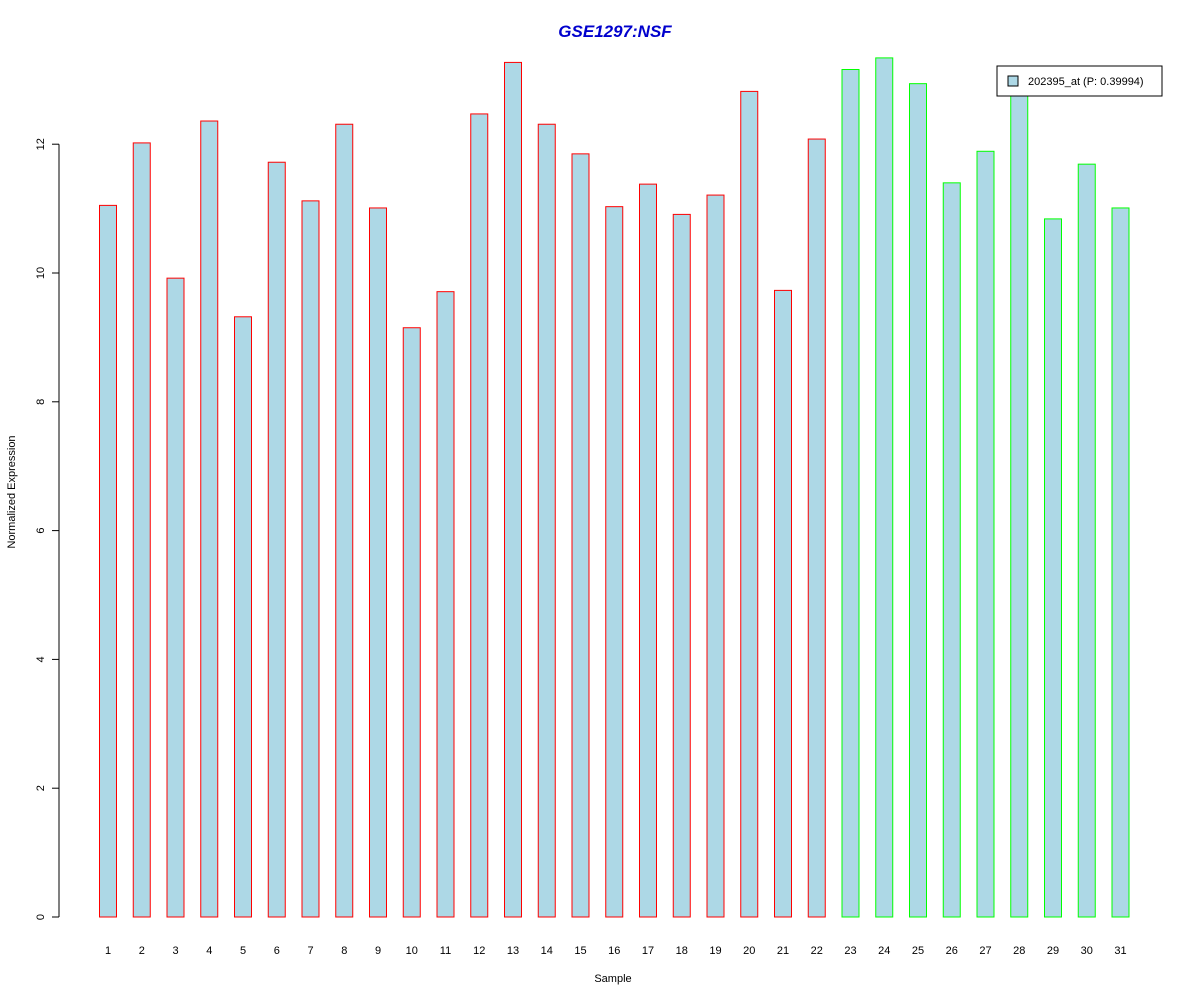  Describe the element at coordinates (41, 273) in the screenshot. I see `y-tick-label: 10` at that location.